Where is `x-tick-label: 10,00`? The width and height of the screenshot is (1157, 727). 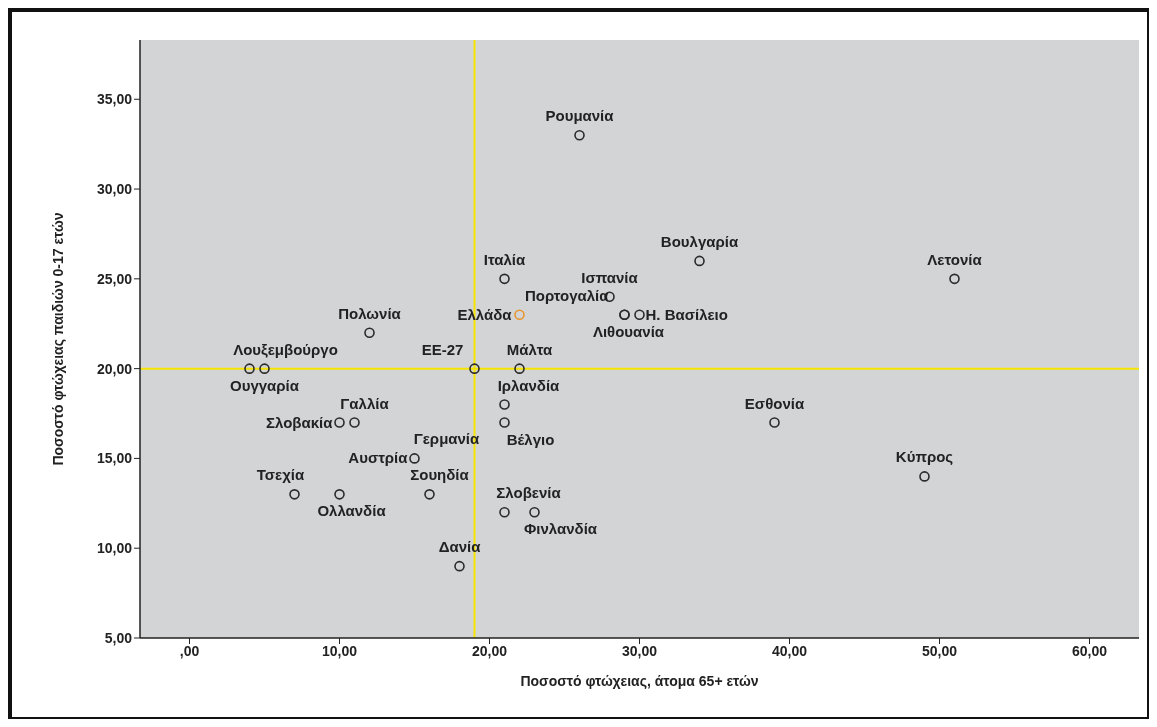
x-tick-label: 10,00 is located at coordinates (339, 650).